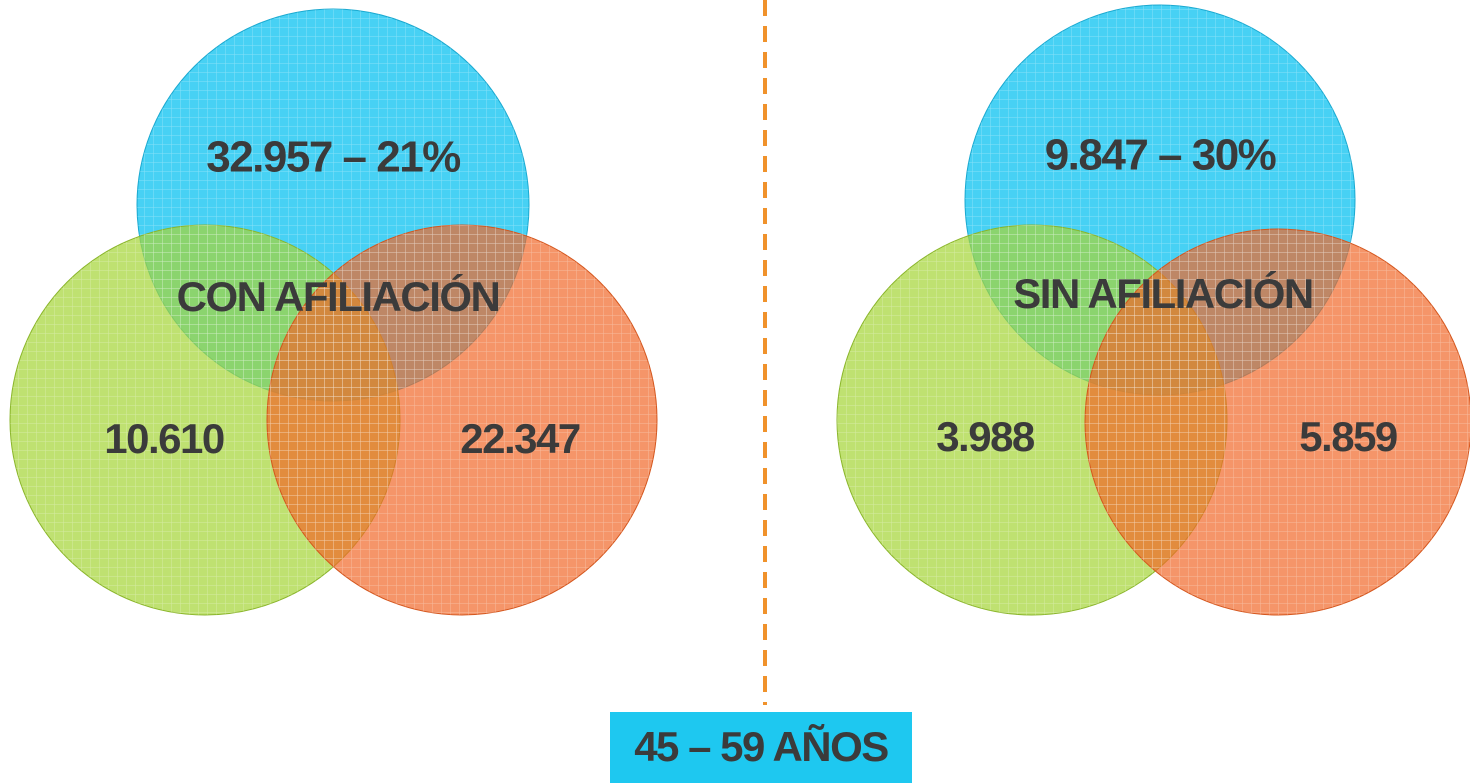 The image size is (1470, 783). Describe the element at coordinates (1162, 293) in the screenshot. I see `center-label: SIN AFILIACIÓN` at that location.